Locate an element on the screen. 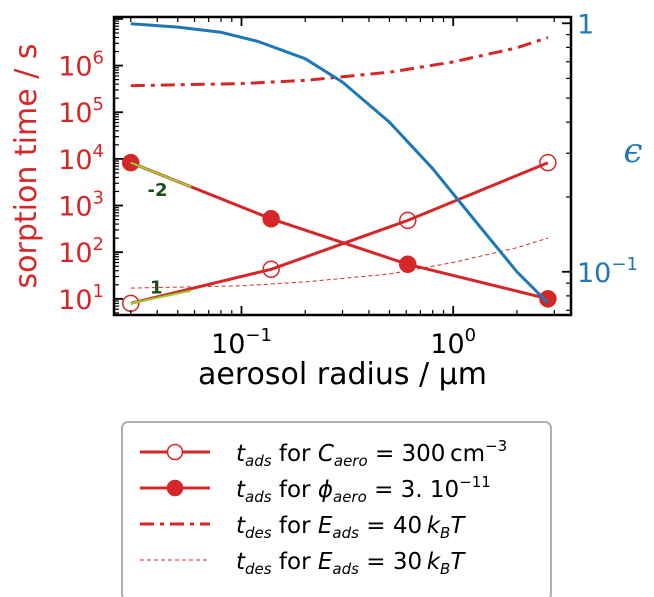 The height and width of the screenshot is (597, 654). legend-entry-1: tads for Caero = 300 cm−3 is located at coordinates (371, 453).